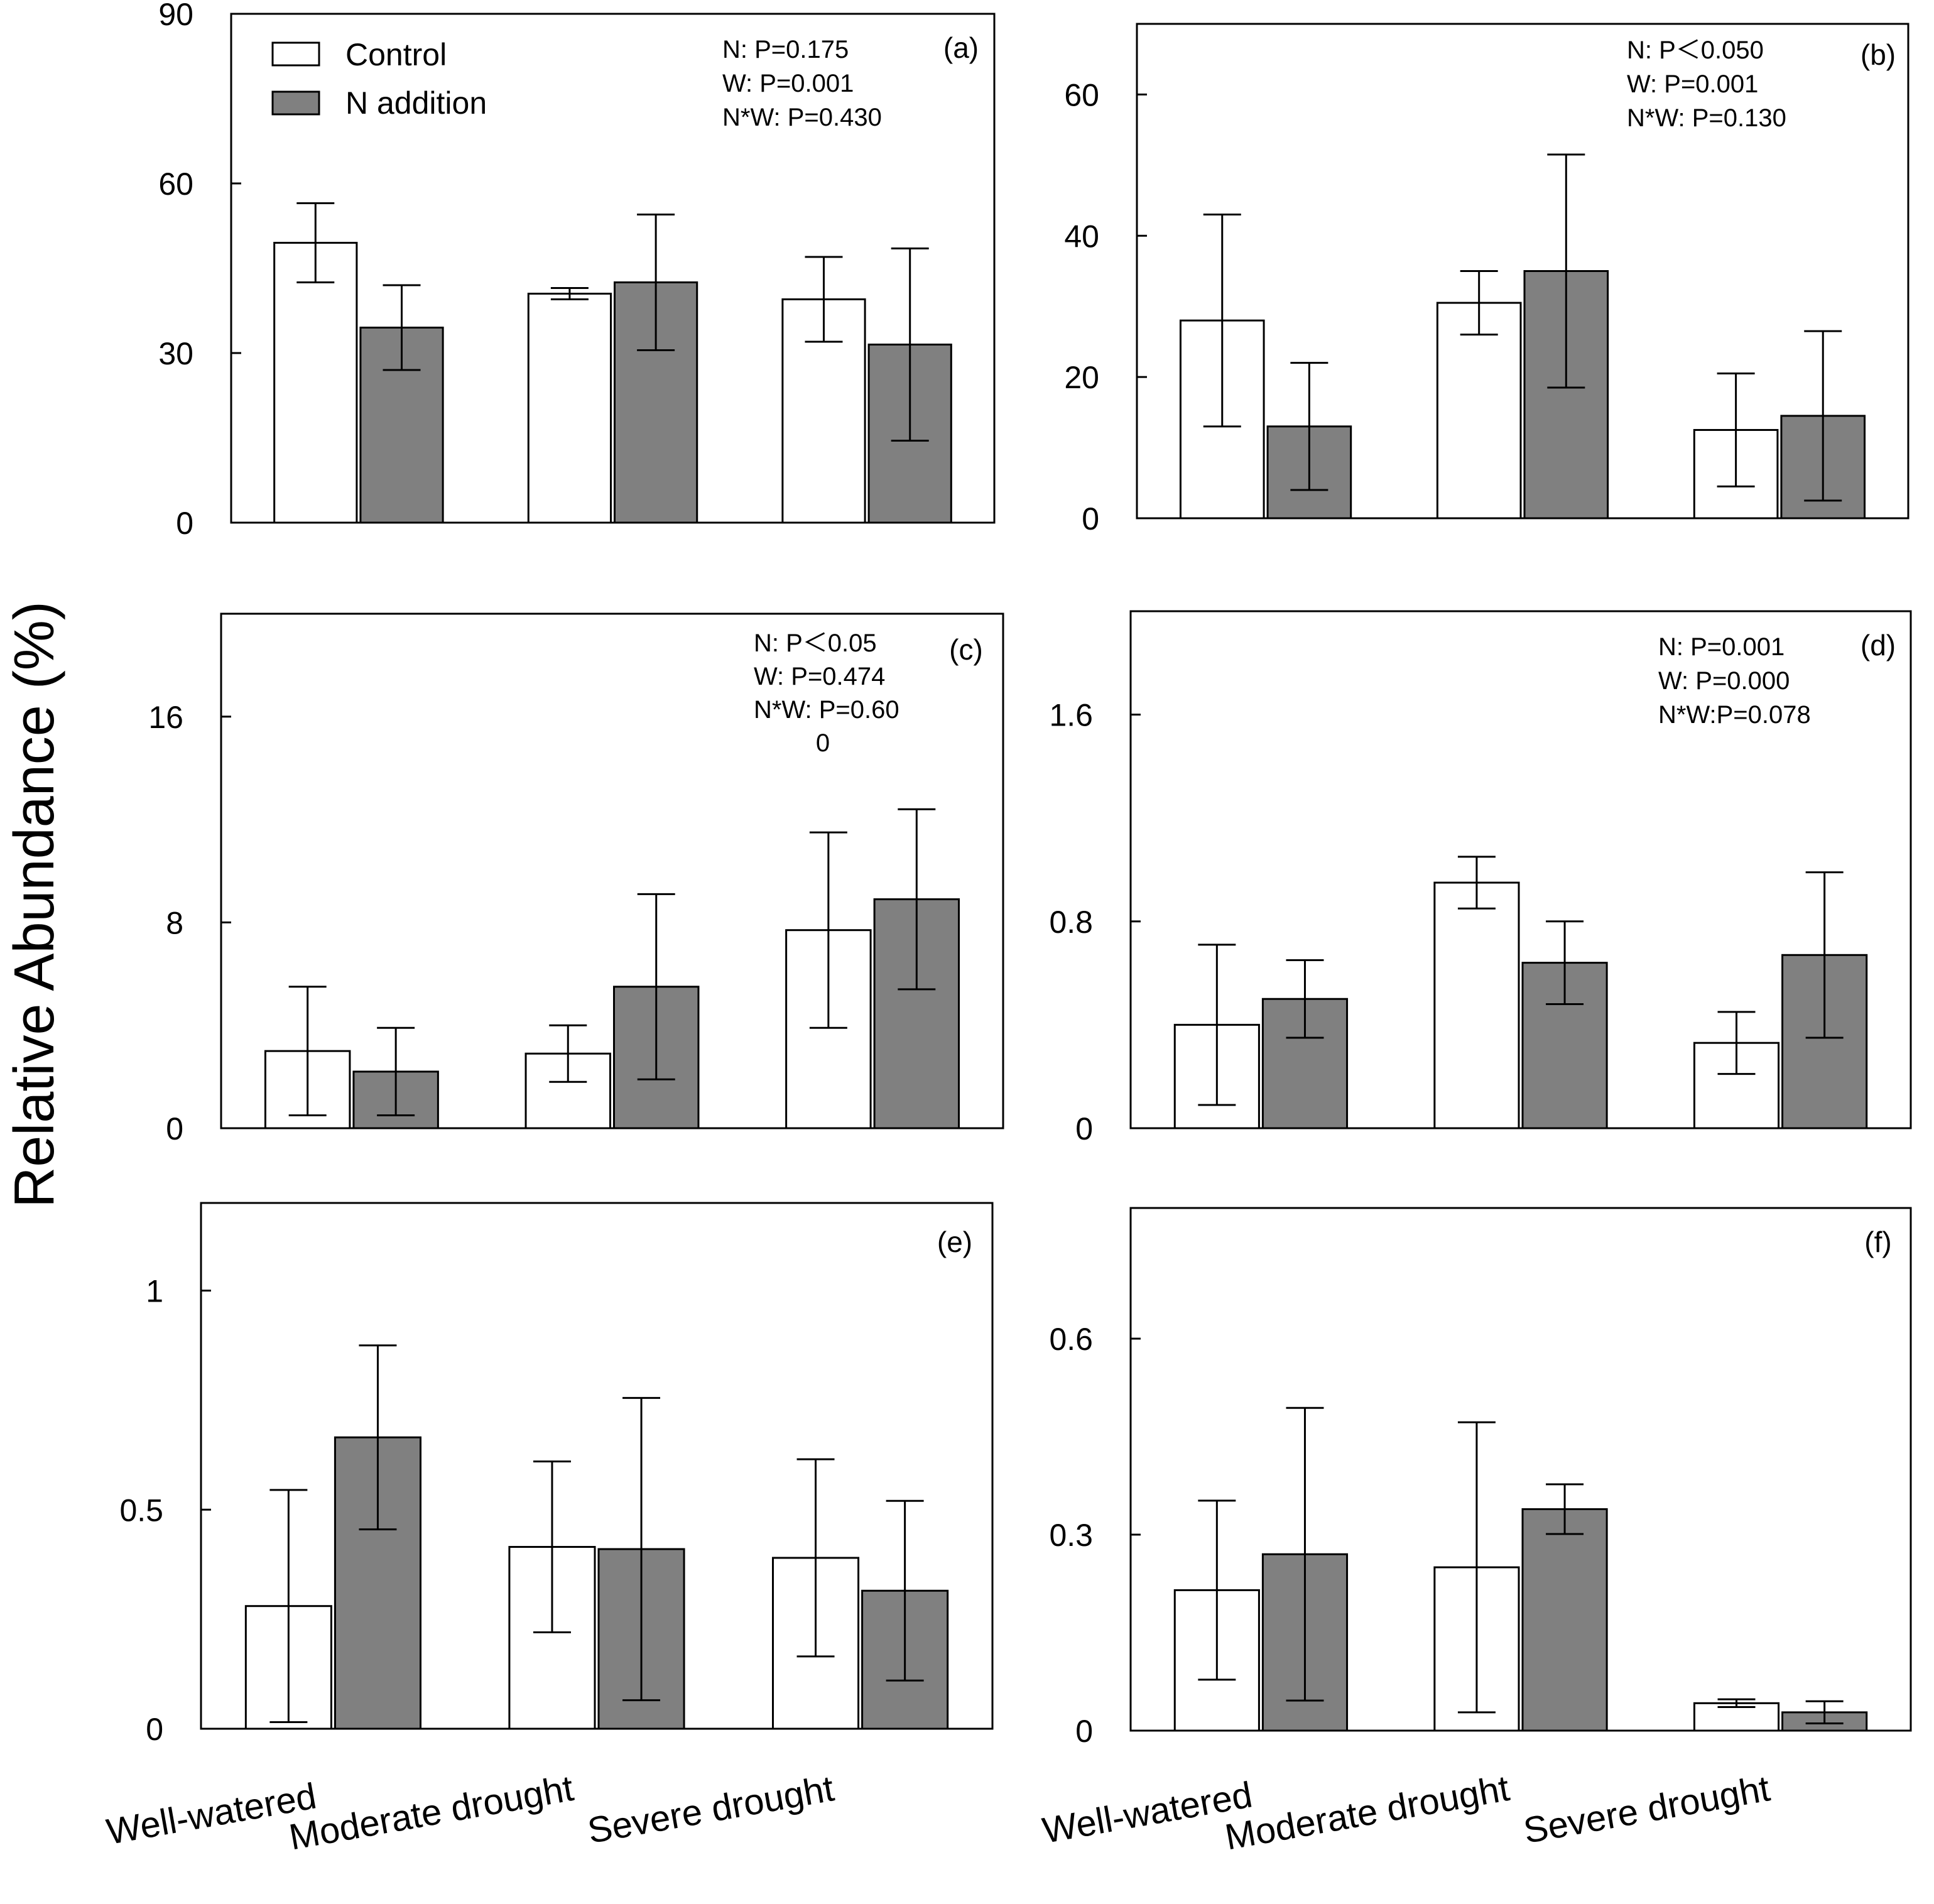  Describe the element at coordinates (1724, 681) in the screenshot. I see `stat-line: W: P=0.000` at that location.